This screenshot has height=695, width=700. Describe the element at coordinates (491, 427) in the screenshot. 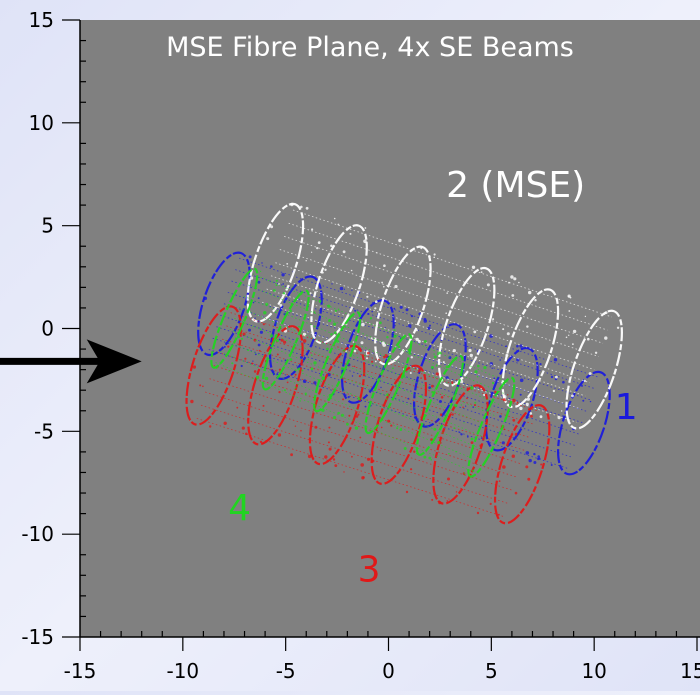

I see `beam-ring` at that location.